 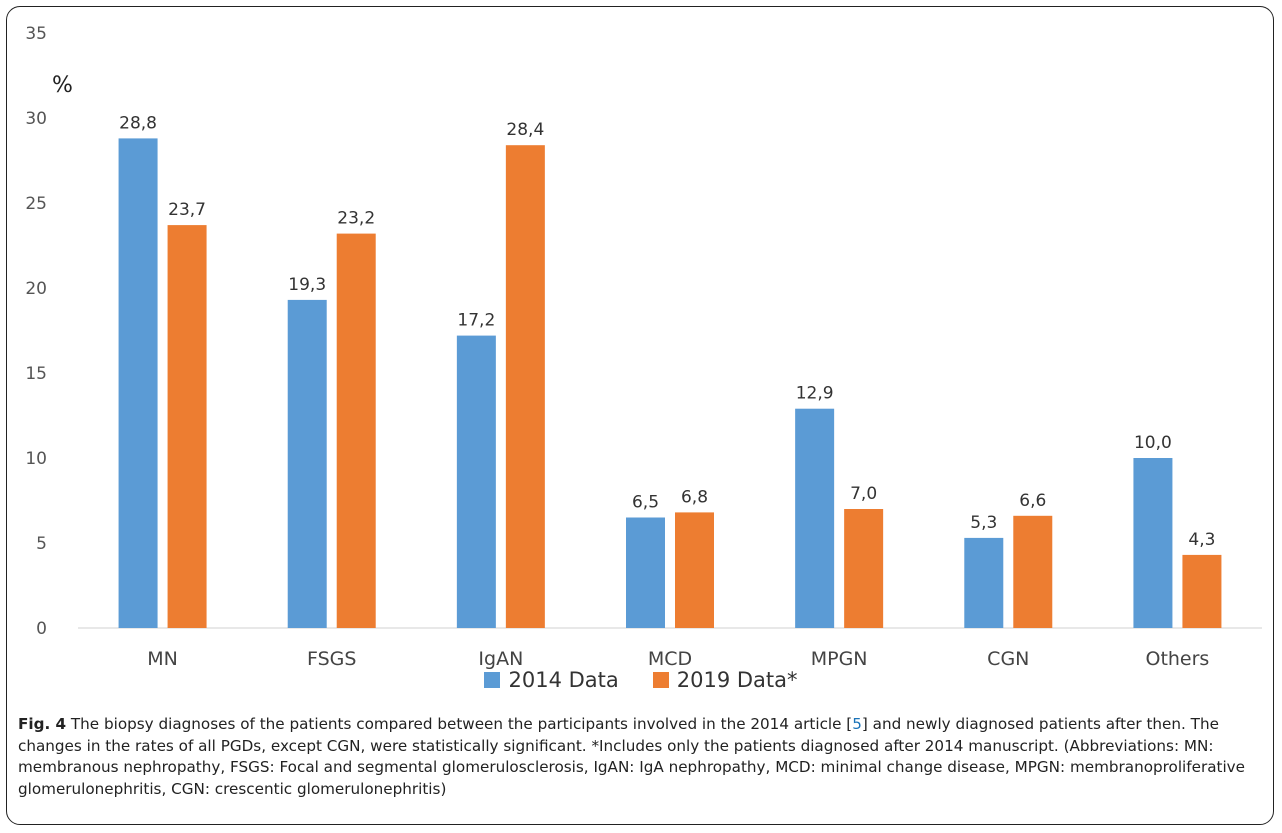 I want to click on x-tick-label: MPGN, so click(x=839, y=659).